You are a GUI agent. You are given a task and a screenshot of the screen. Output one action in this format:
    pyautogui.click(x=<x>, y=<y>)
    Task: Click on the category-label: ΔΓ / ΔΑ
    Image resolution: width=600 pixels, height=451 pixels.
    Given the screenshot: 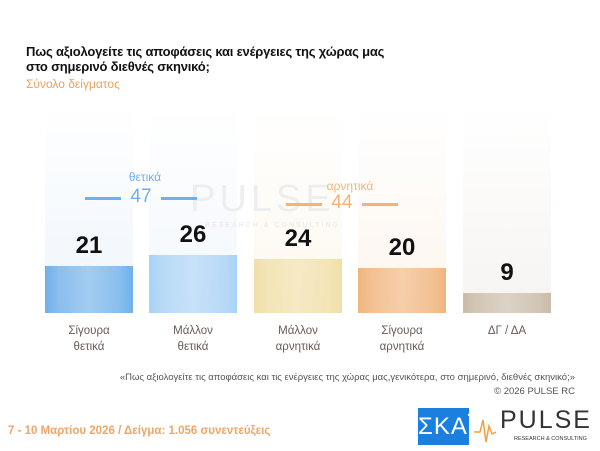 What is the action you would take?
    pyautogui.click(x=507, y=331)
    